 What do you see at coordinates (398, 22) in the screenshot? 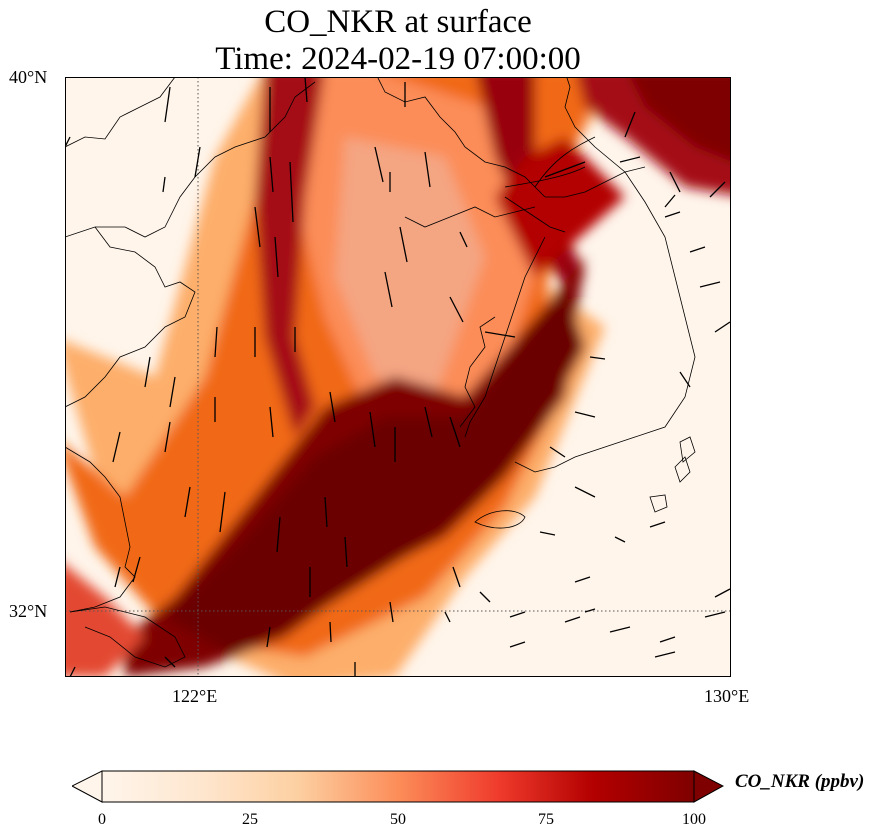
I see `map-title: CO_NKR at surface` at bounding box center [398, 22].